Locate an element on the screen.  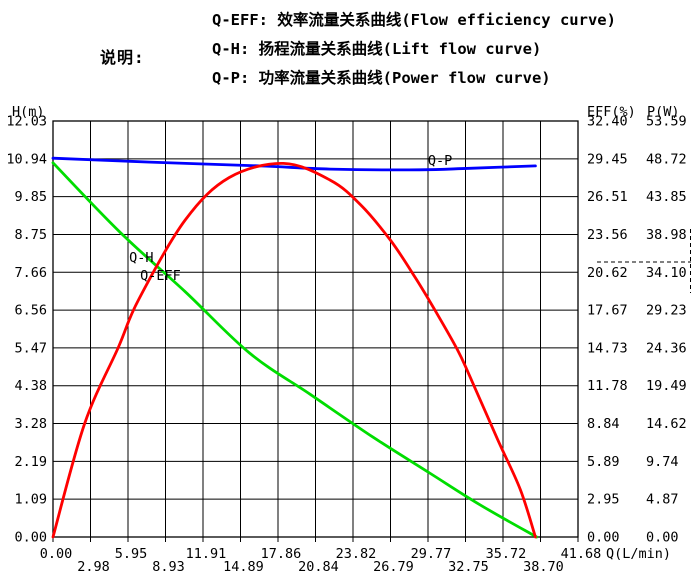
x-tick-label: 41.68 is located at coordinates (581, 554).